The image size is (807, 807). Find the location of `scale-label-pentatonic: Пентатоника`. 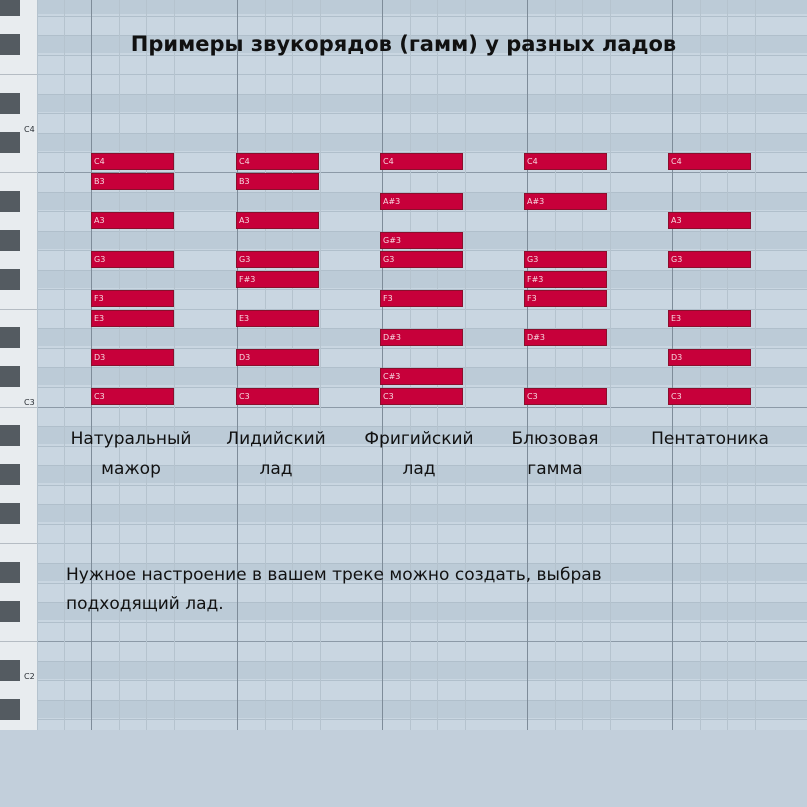

scale-label-pentatonic: Пентатоника is located at coordinates (710, 439).